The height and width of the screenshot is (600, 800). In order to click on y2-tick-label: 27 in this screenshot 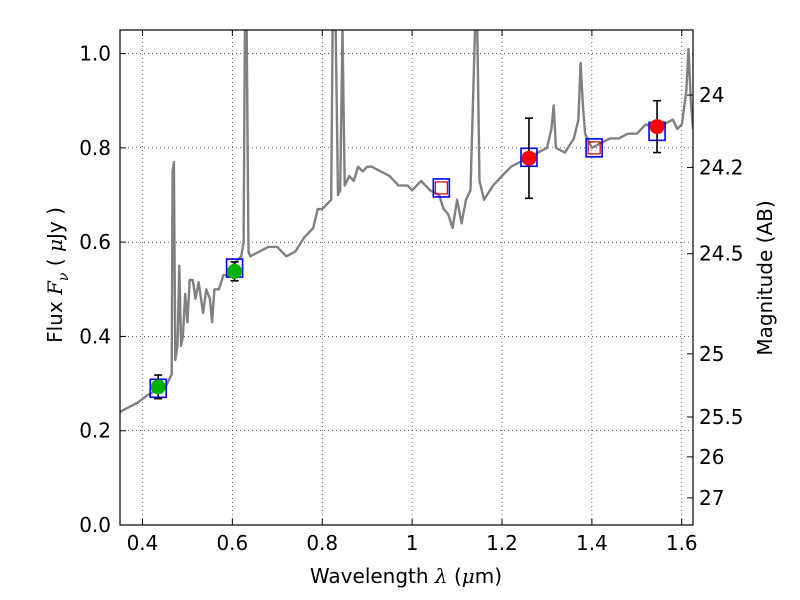, I will do `click(711, 498)`.